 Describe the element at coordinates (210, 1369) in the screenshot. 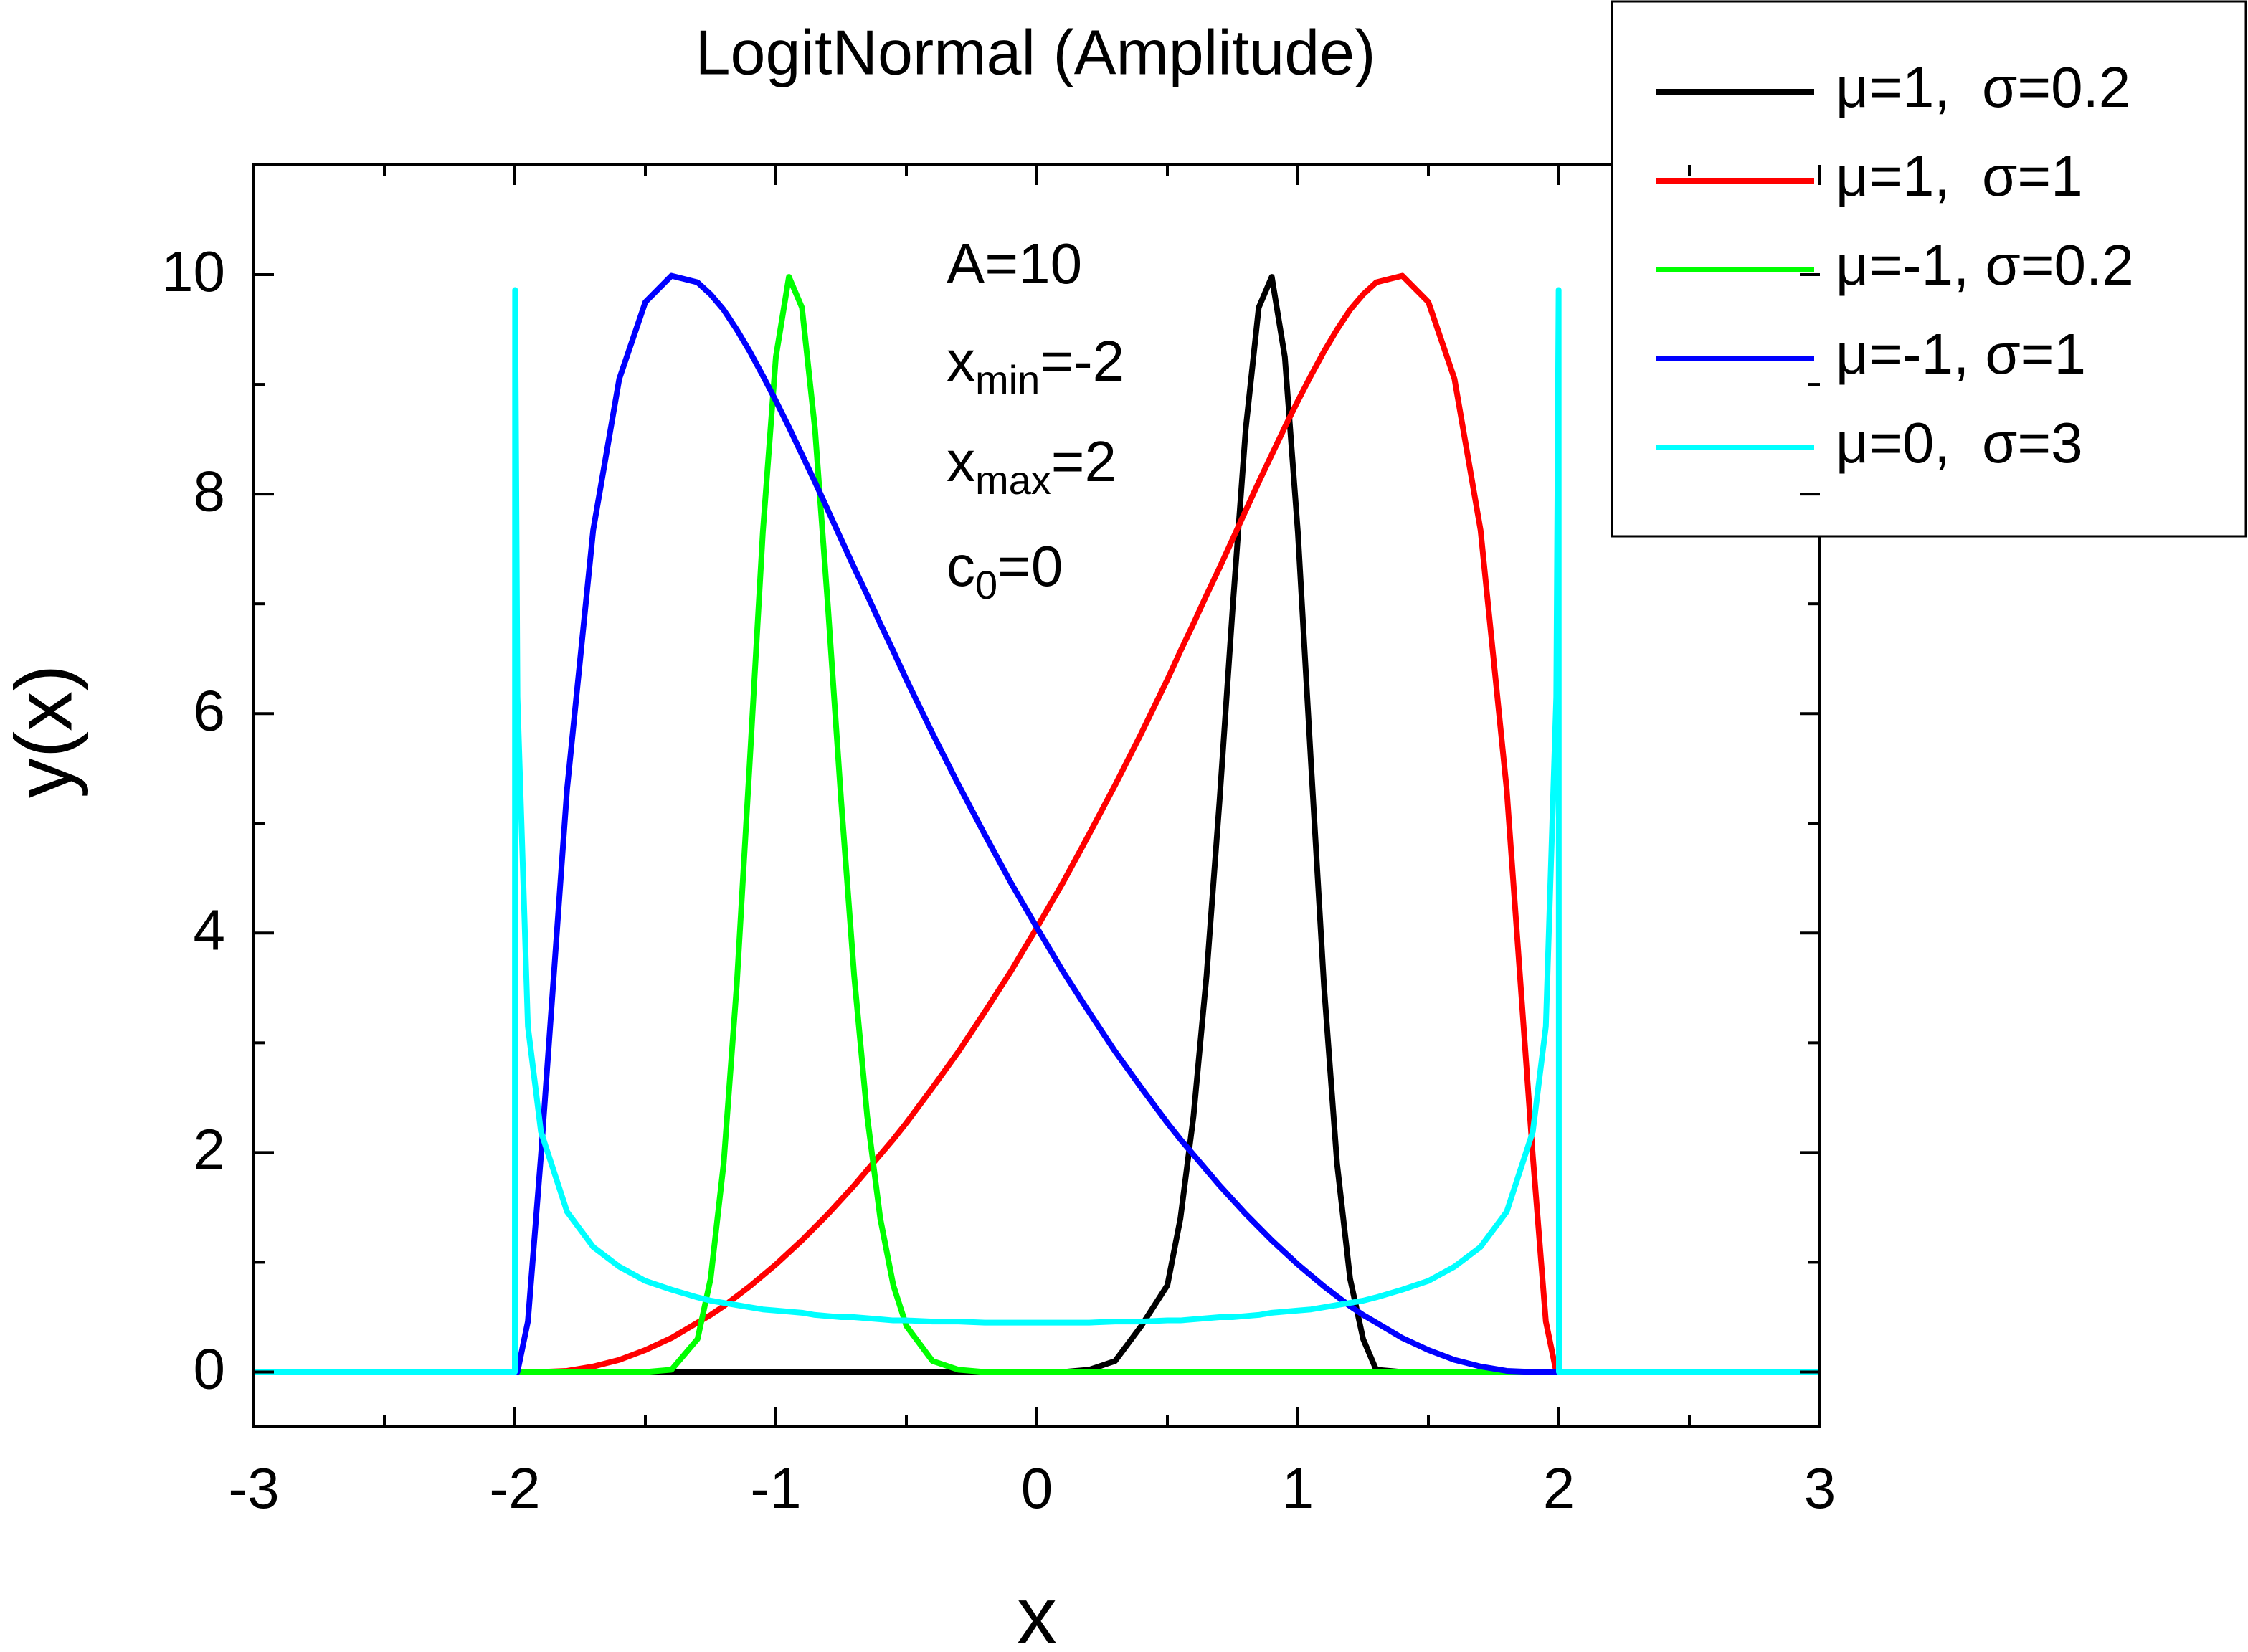

I see `y-tick-label: 0` at that location.